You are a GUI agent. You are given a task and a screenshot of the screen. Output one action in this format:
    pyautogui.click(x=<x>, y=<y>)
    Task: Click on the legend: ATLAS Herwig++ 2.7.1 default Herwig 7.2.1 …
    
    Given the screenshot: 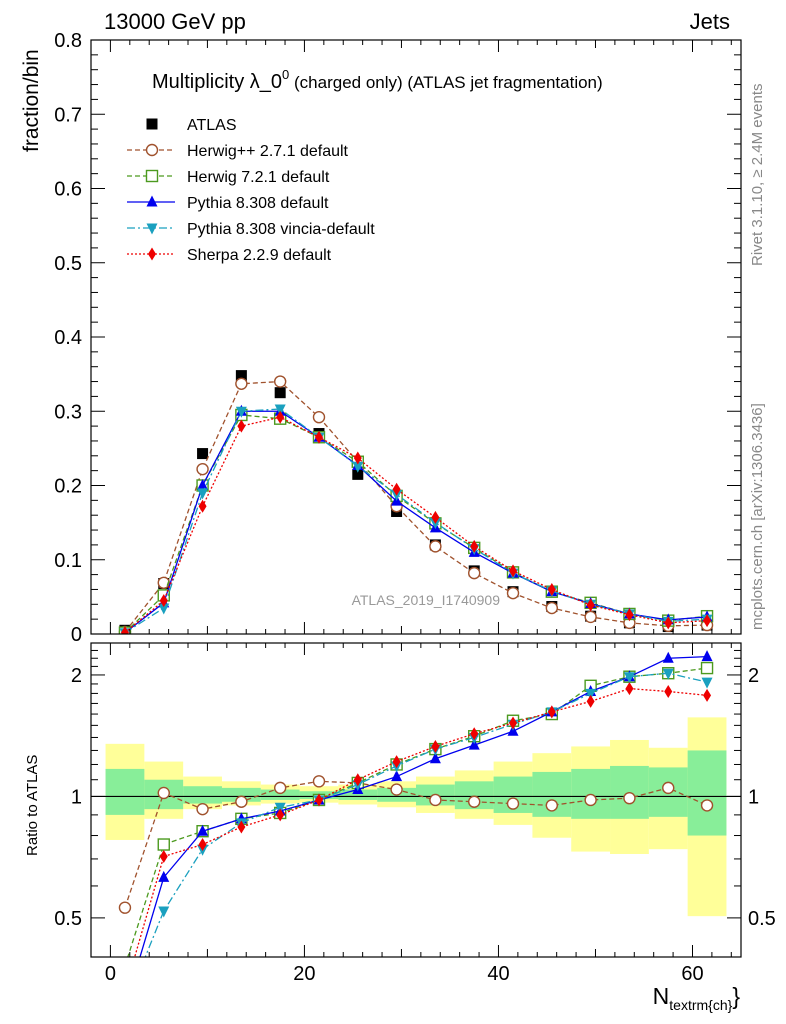 What is the action you would take?
    pyautogui.click(x=251, y=190)
    